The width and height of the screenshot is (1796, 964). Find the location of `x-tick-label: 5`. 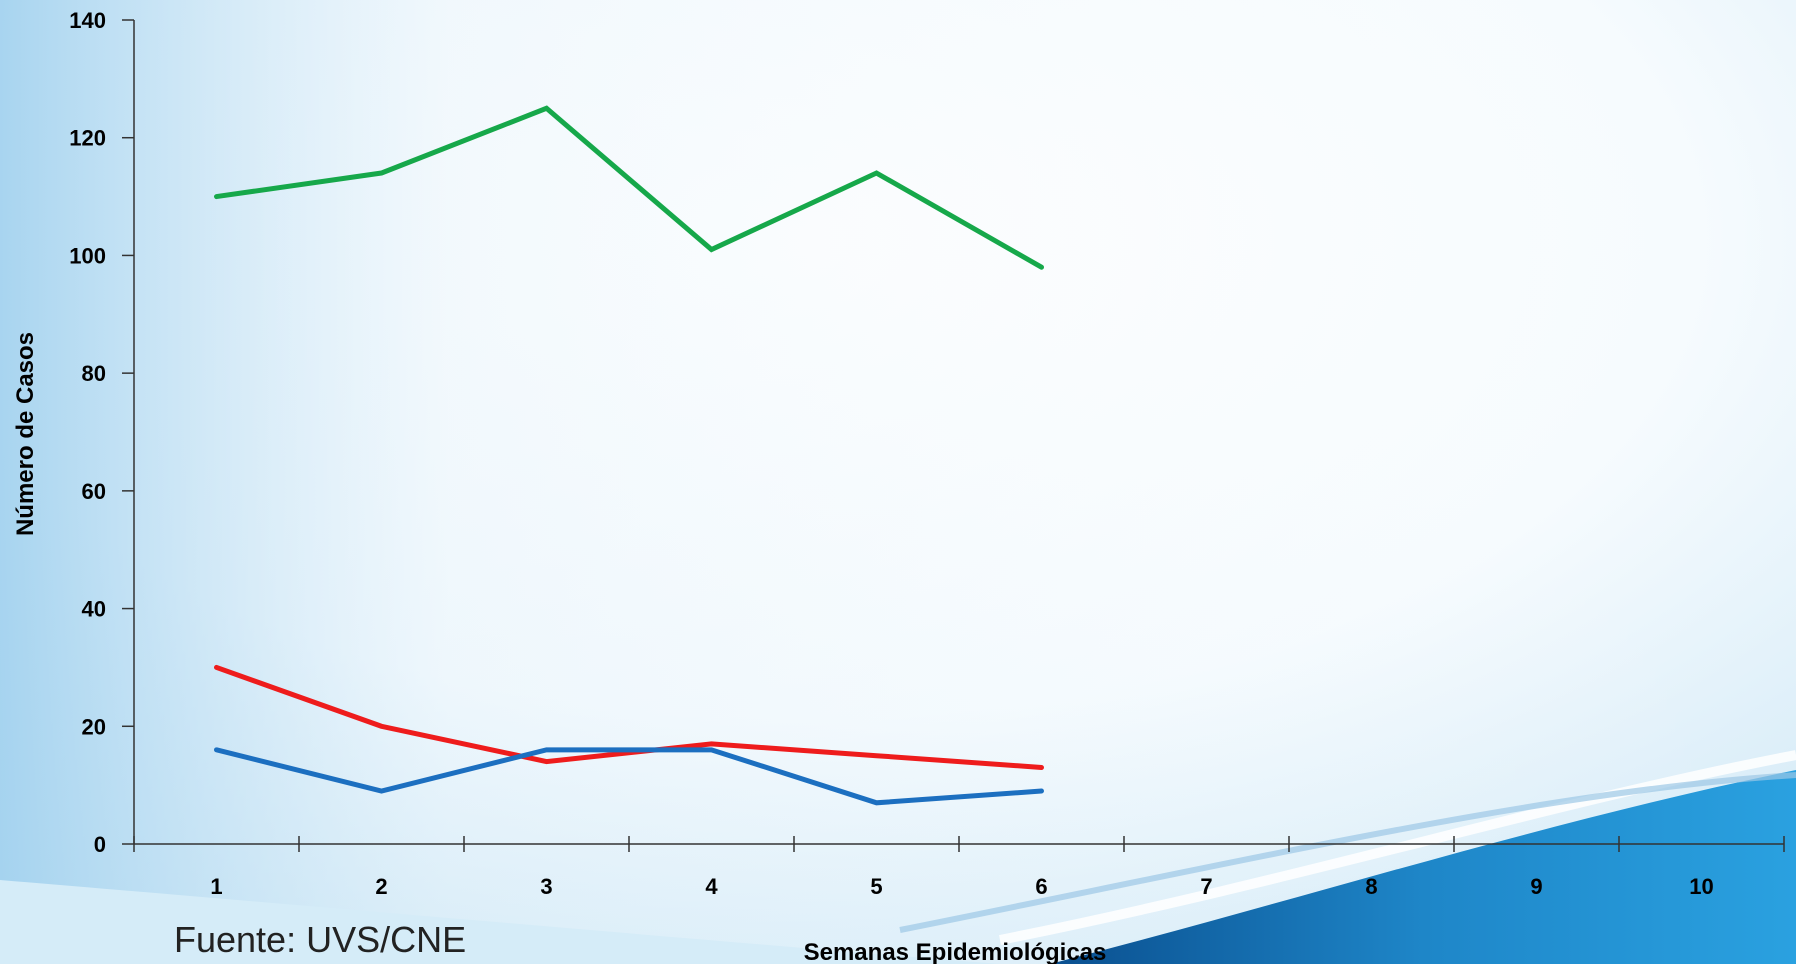

x-tick-label: 5 is located at coordinates (876, 886).